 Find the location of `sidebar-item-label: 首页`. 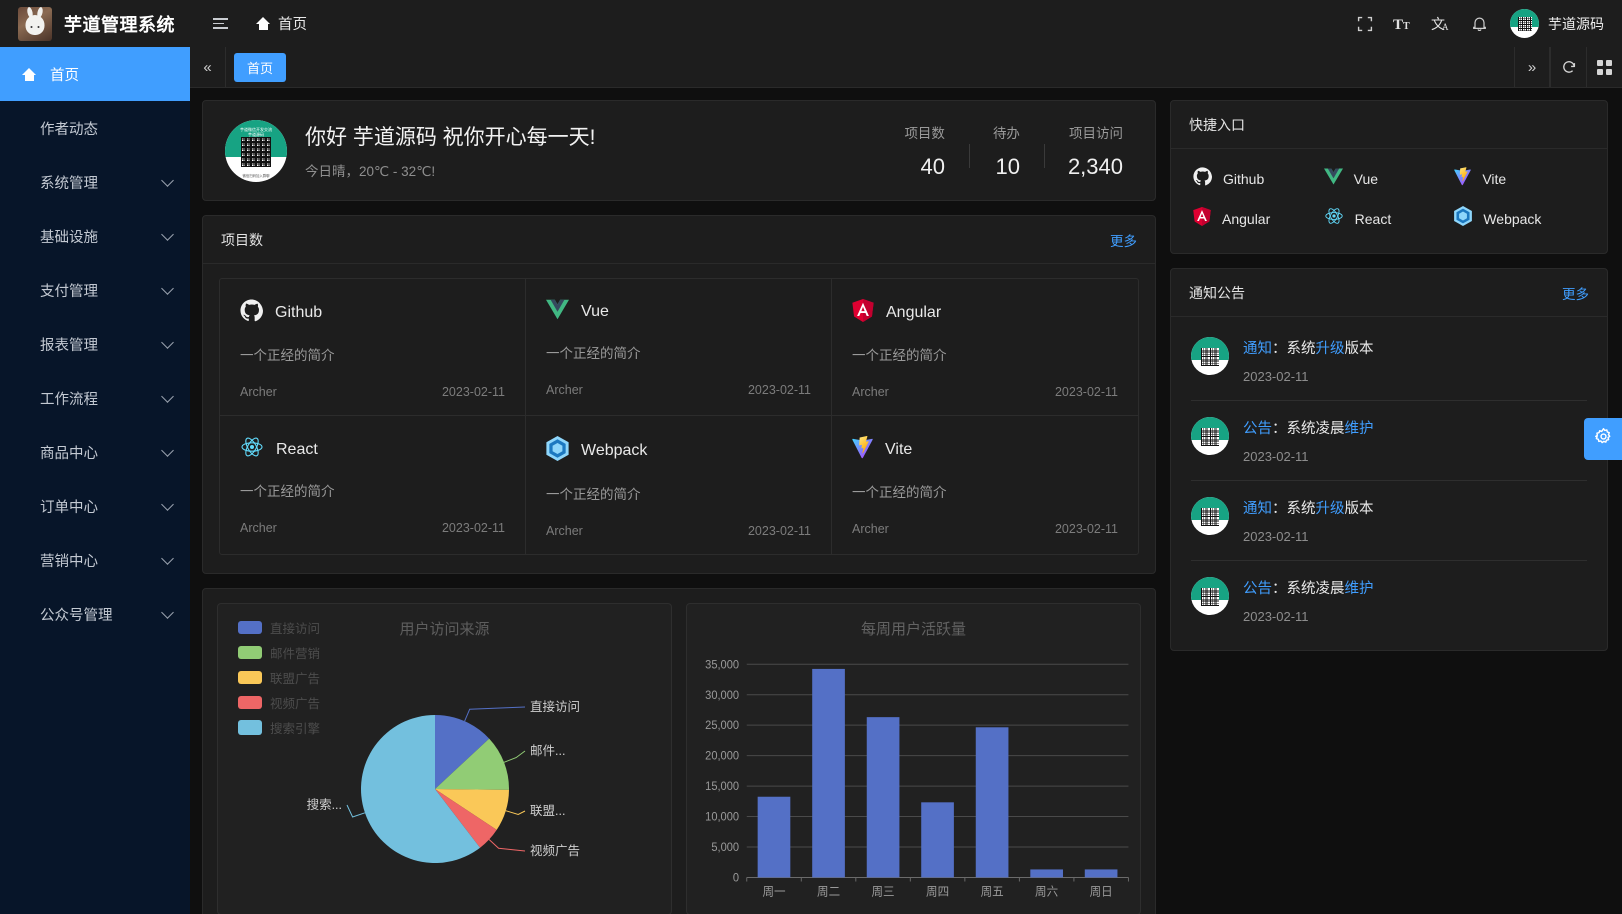

sidebar-item-label: 首页 is located at coordinates (64, 75).